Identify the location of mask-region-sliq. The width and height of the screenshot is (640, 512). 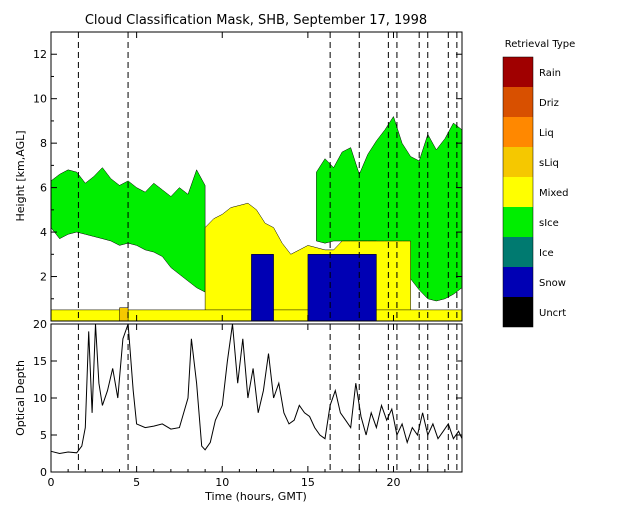
(124, 314).